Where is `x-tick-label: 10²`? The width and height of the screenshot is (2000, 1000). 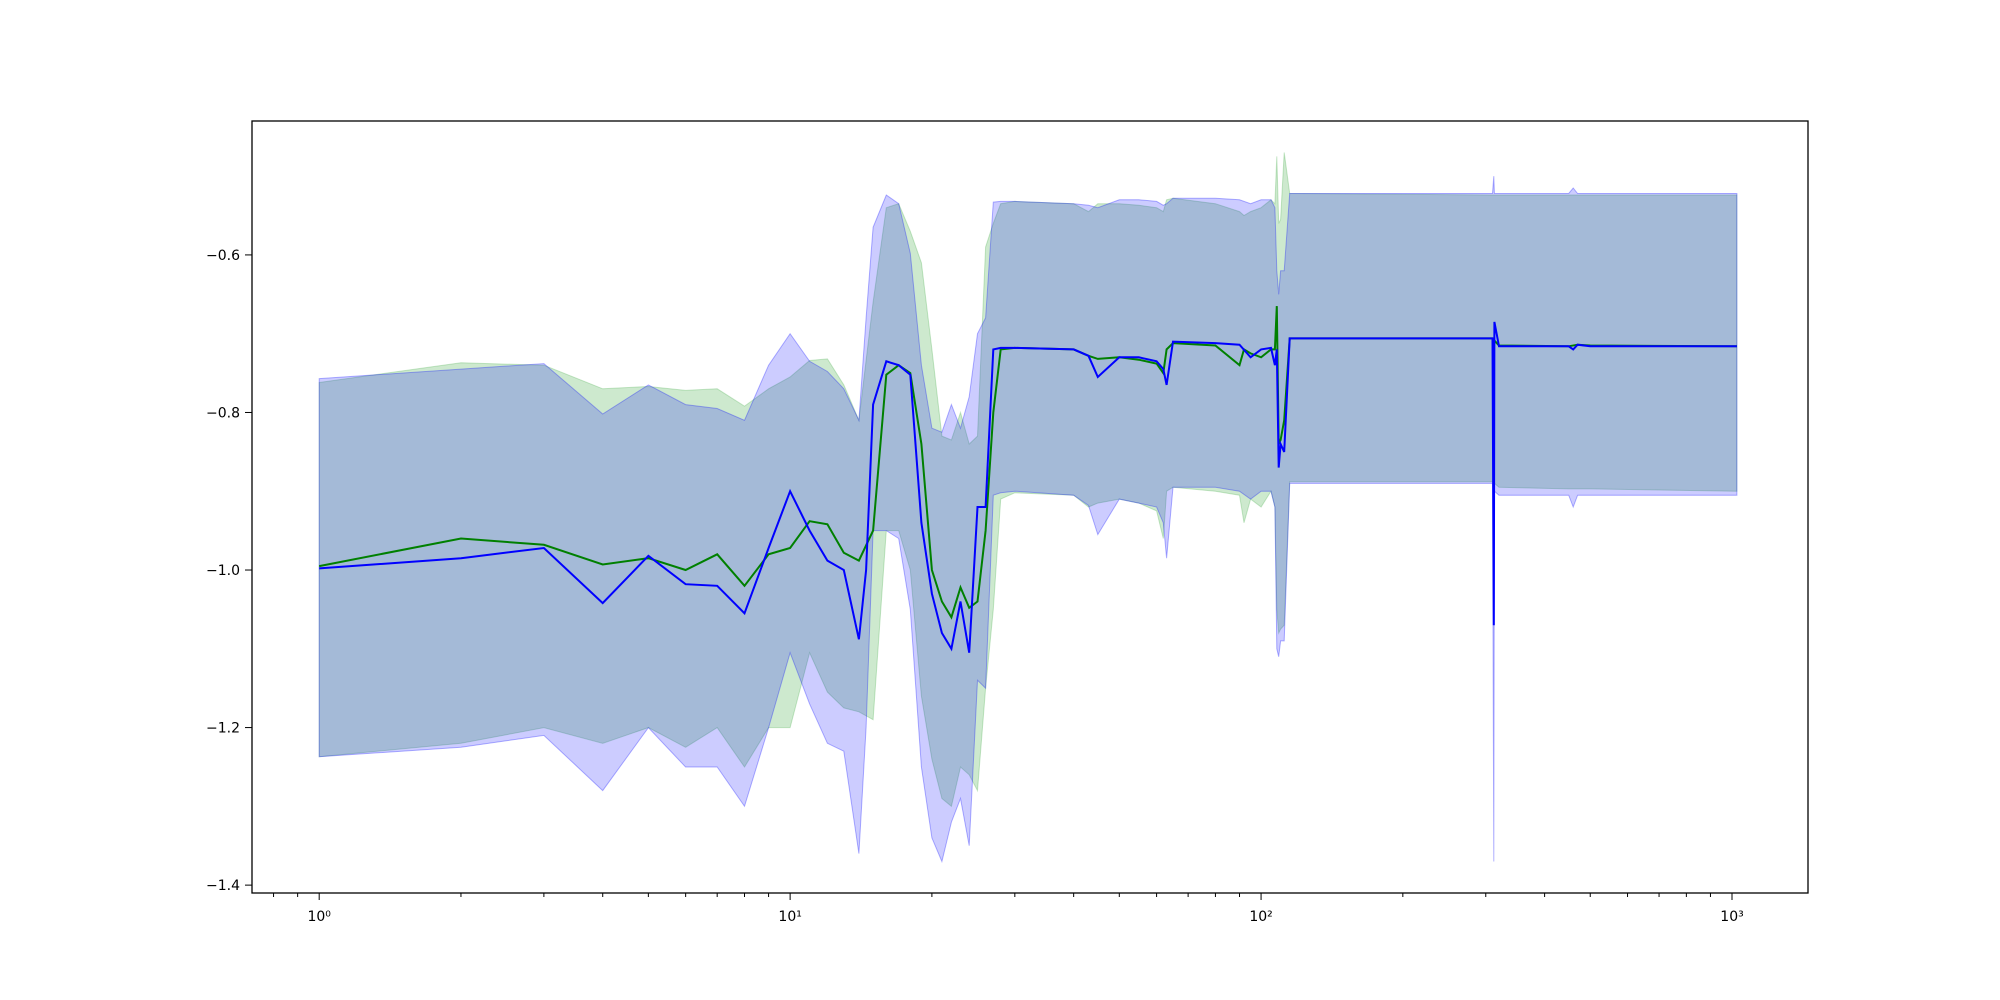 x-tick-label: 10² is located at coordinates (1260, 917).